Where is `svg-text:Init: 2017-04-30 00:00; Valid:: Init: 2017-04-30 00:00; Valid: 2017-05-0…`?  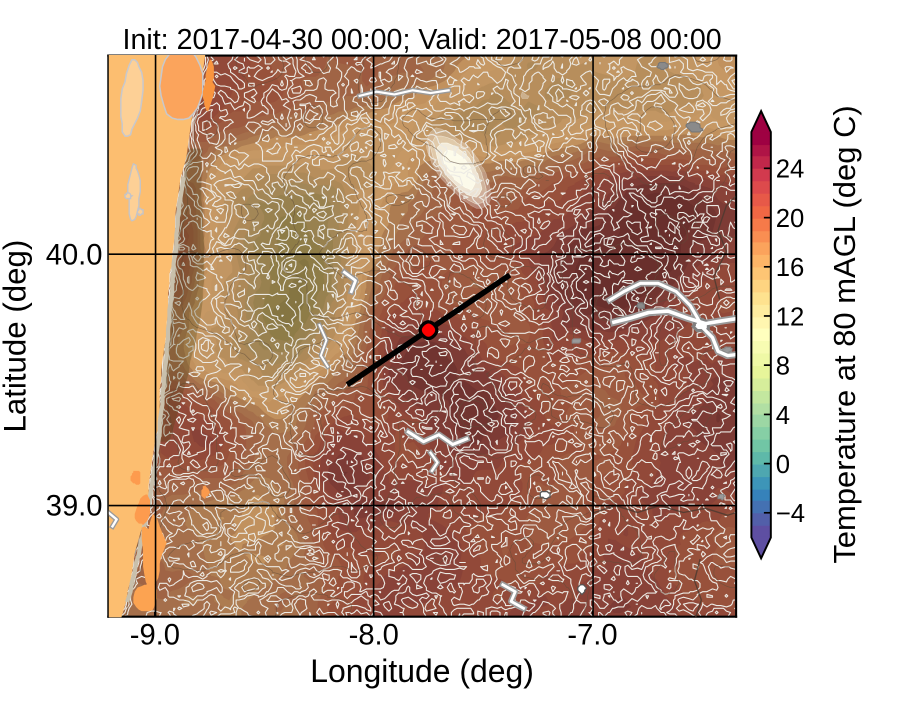 svg-text:Init: 2017-04-30 00:00; Valid:: Init: 2017-04-30 00:00; Valid: 2017-05-0… is located at coordinates (422, 40).